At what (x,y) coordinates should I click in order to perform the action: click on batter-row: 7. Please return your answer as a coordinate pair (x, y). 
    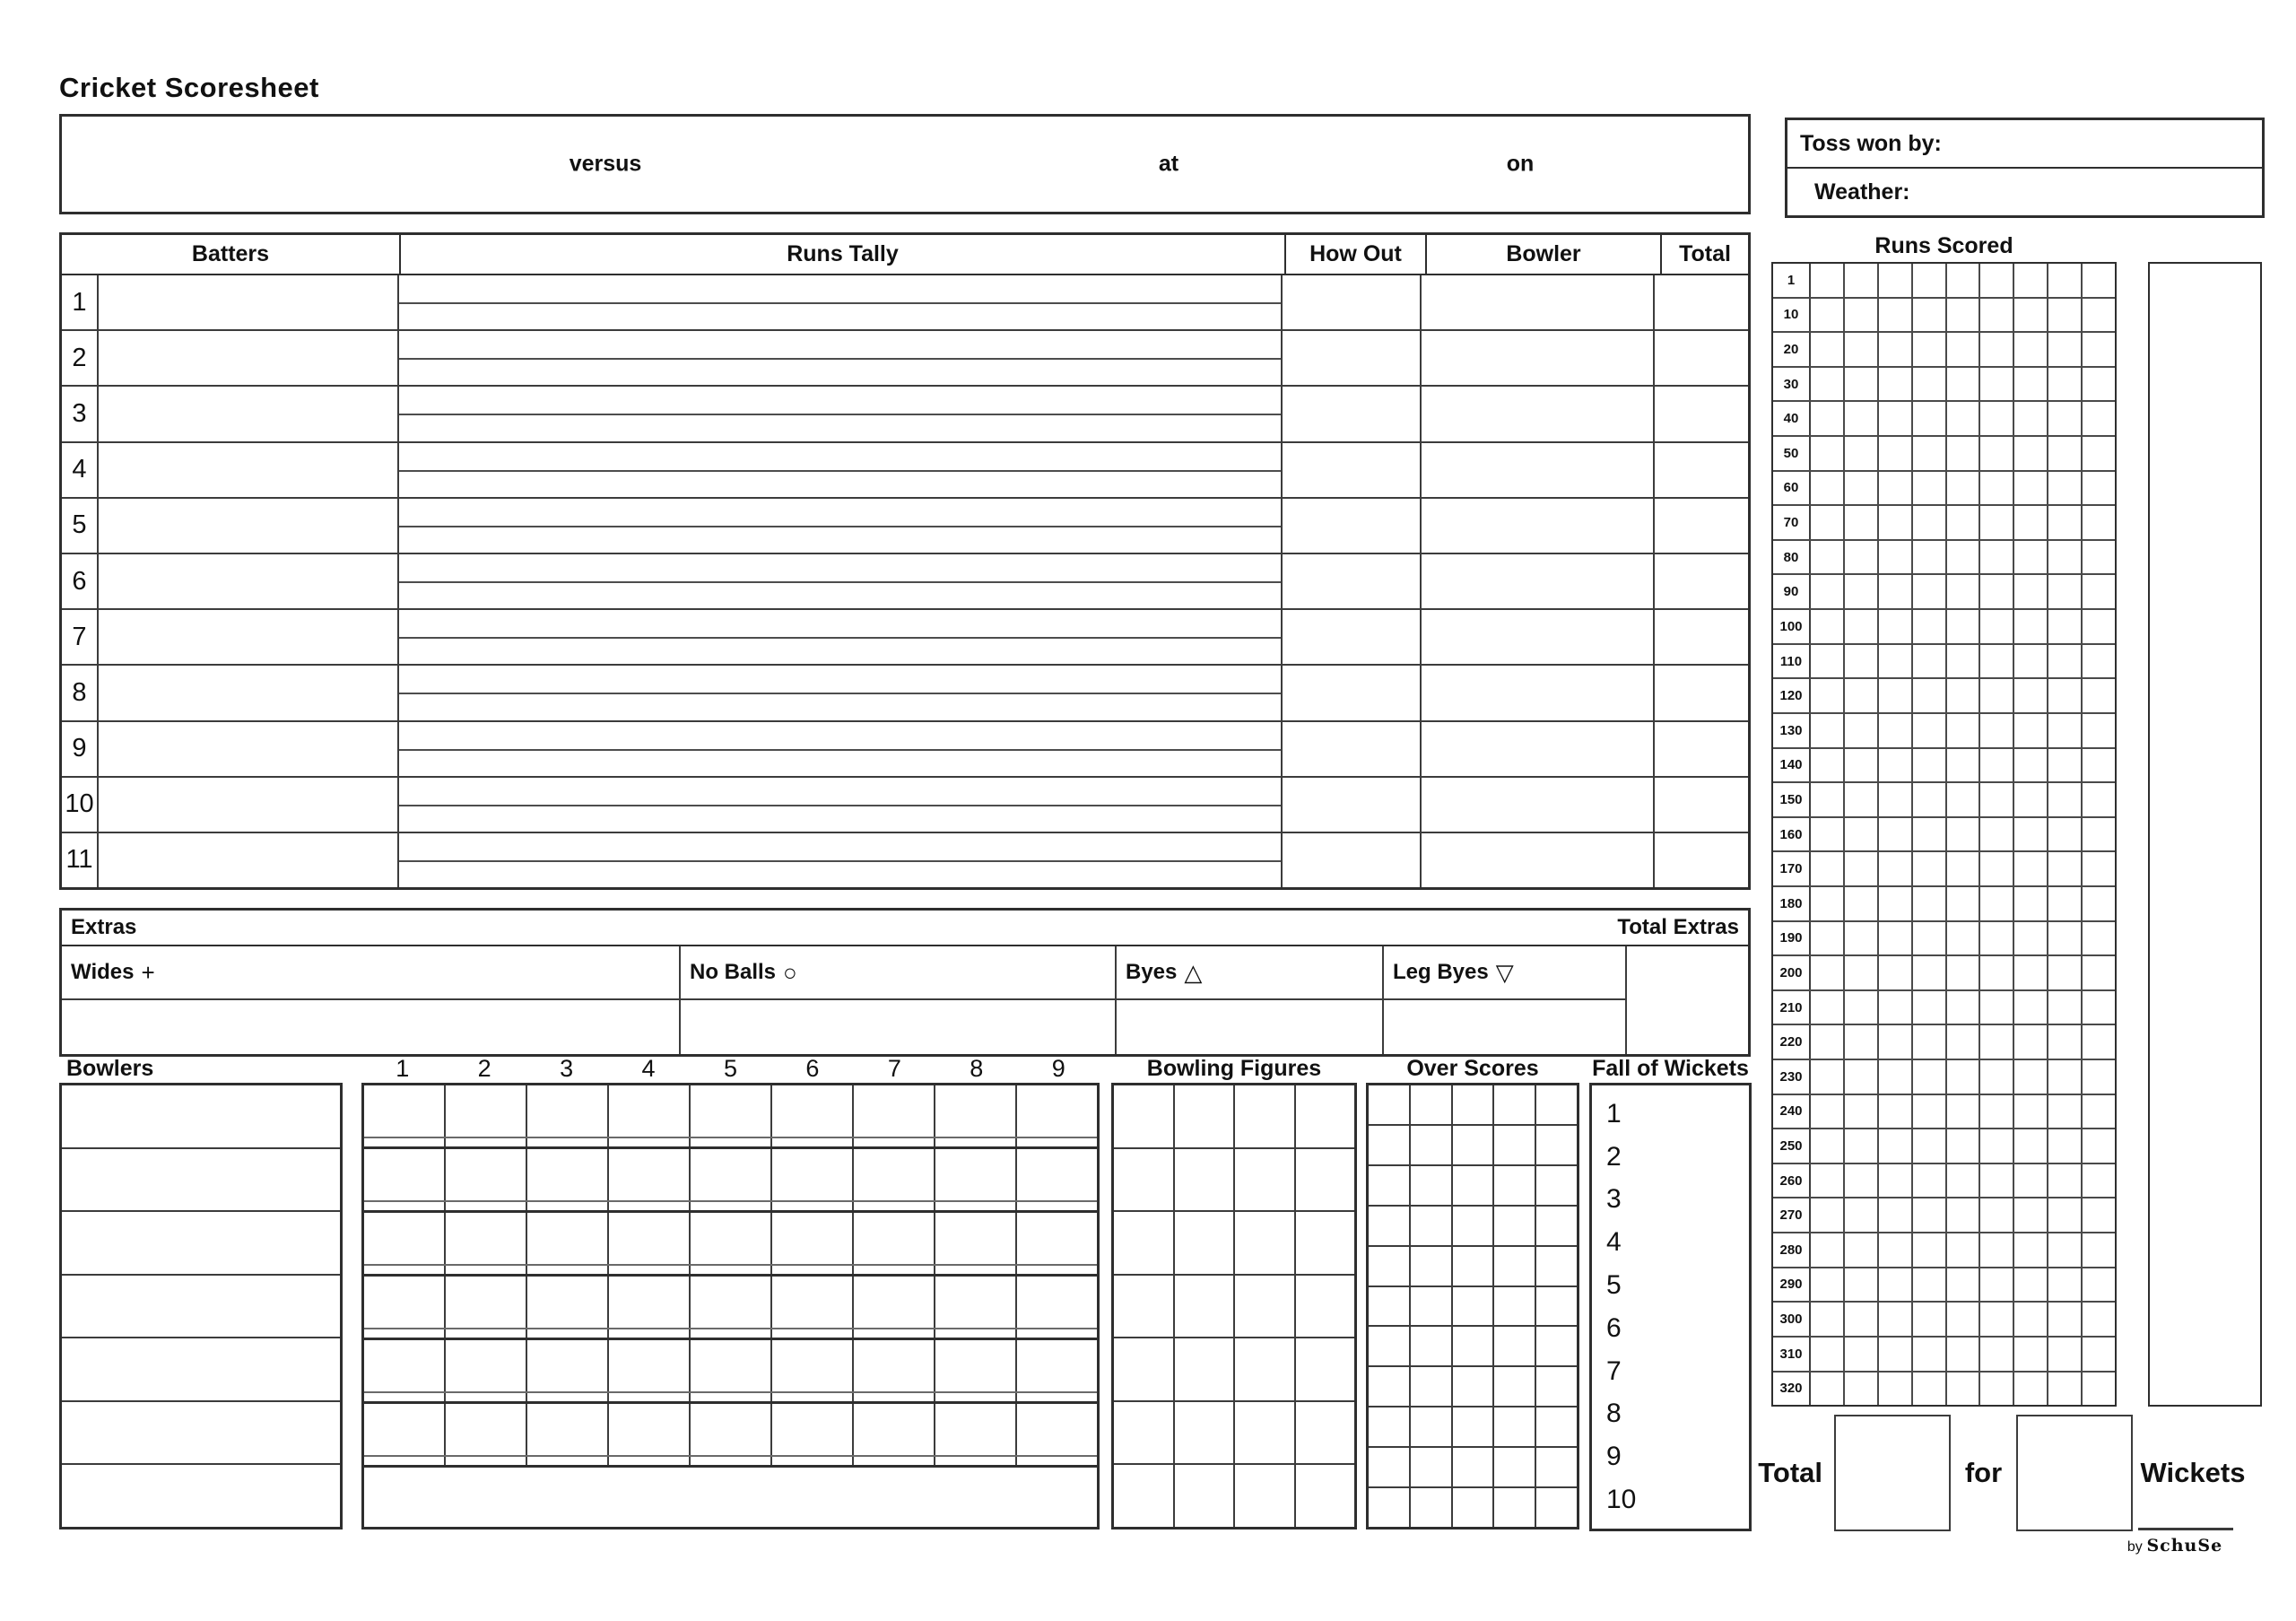
    Looking at the image, I should click on (905, 636).